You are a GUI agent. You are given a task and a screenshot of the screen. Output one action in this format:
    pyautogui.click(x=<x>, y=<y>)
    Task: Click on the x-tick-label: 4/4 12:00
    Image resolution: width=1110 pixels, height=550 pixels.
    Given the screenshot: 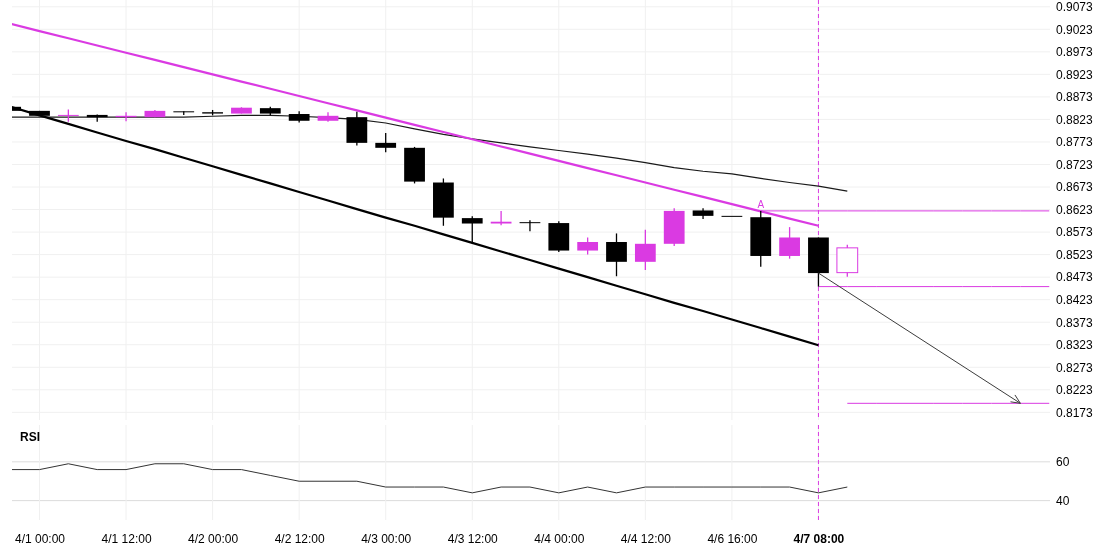 What is the action you would take?
    pyautogui.click(x=646, y=538)
    